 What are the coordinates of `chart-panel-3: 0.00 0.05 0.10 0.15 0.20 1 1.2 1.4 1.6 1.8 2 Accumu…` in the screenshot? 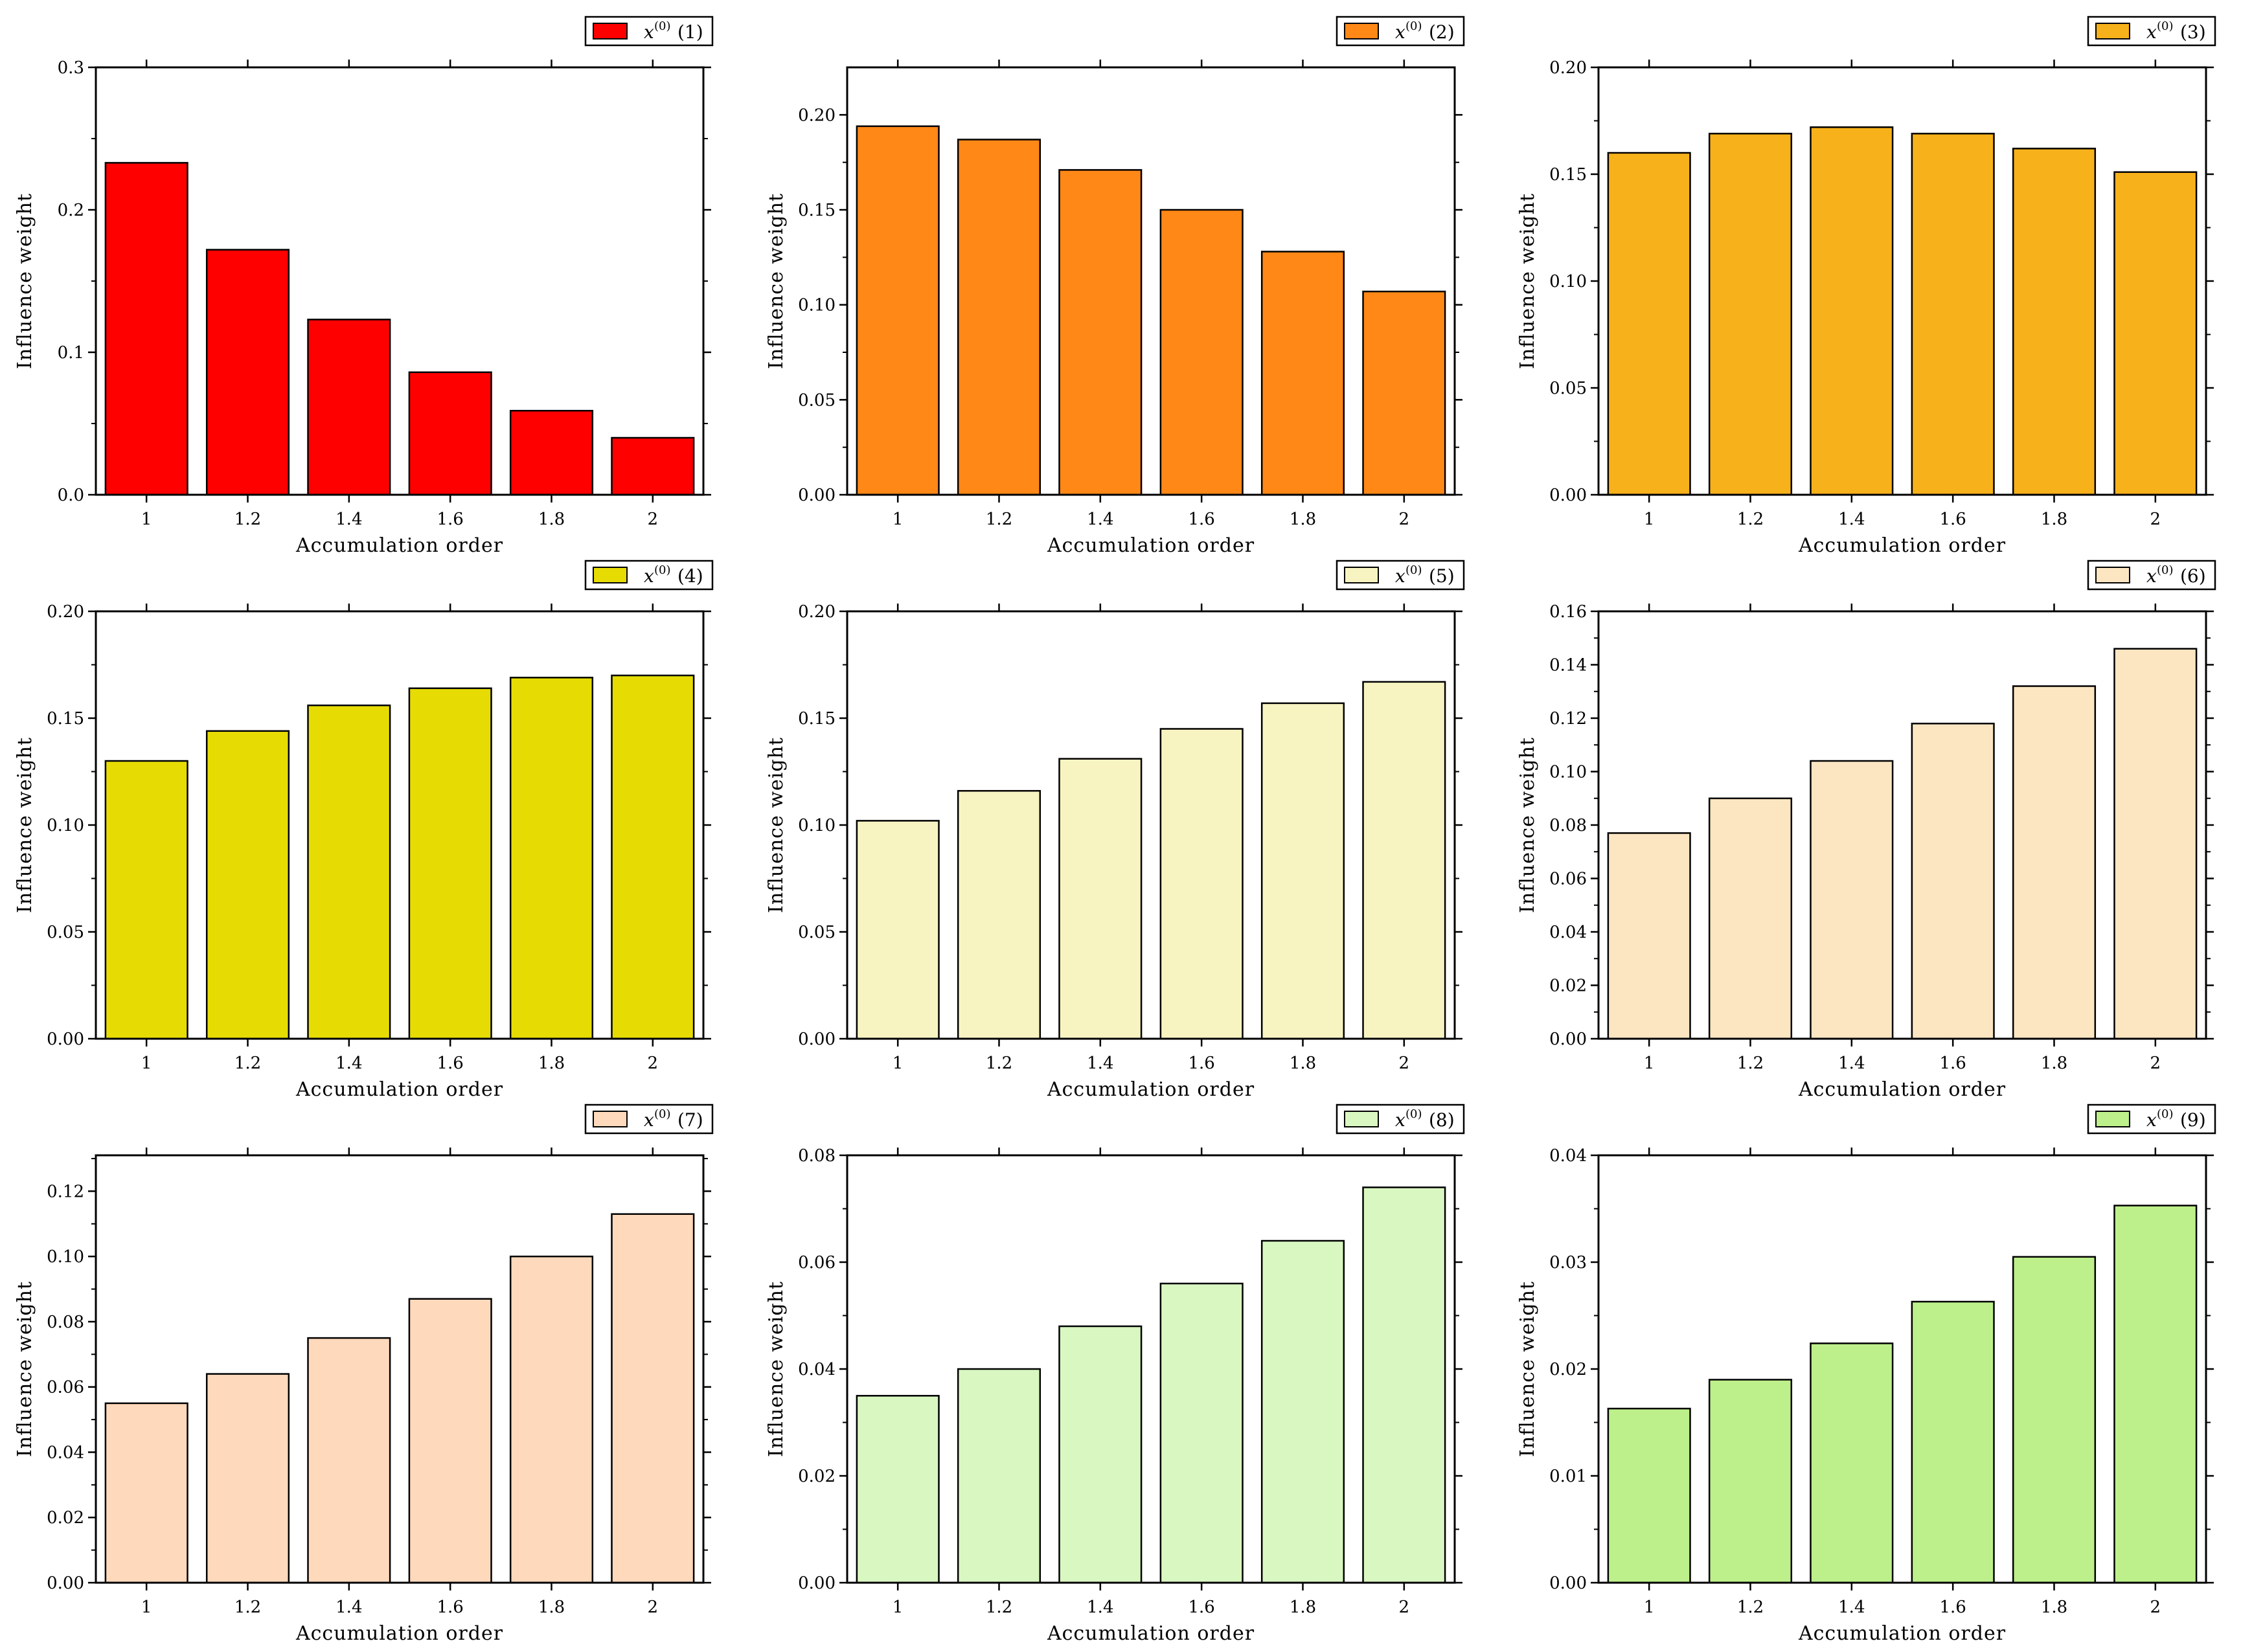 It's located at (1866, 286).